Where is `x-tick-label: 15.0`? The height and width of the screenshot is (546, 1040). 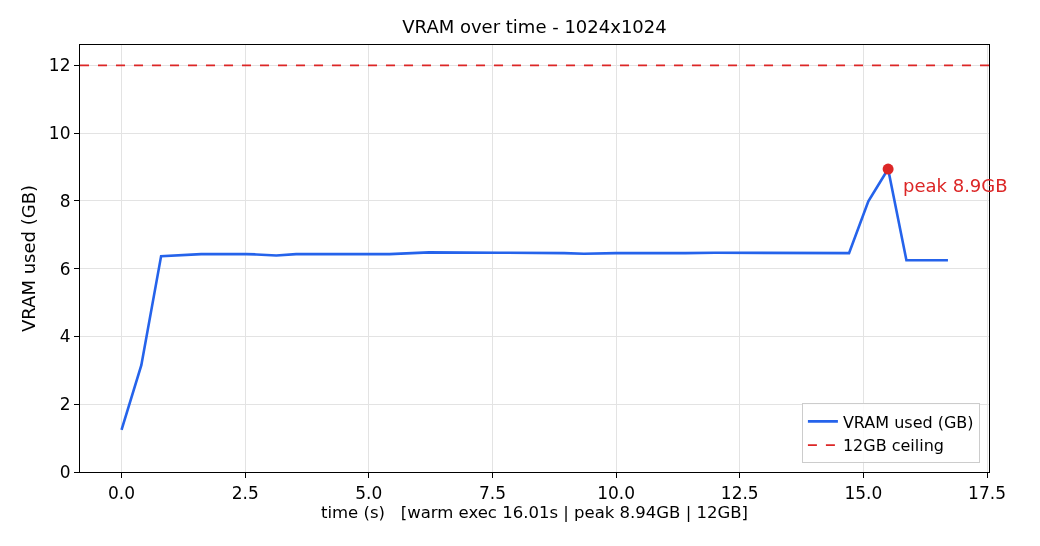 x-tick-label: 15.0 is located at coordinates (863, 492).